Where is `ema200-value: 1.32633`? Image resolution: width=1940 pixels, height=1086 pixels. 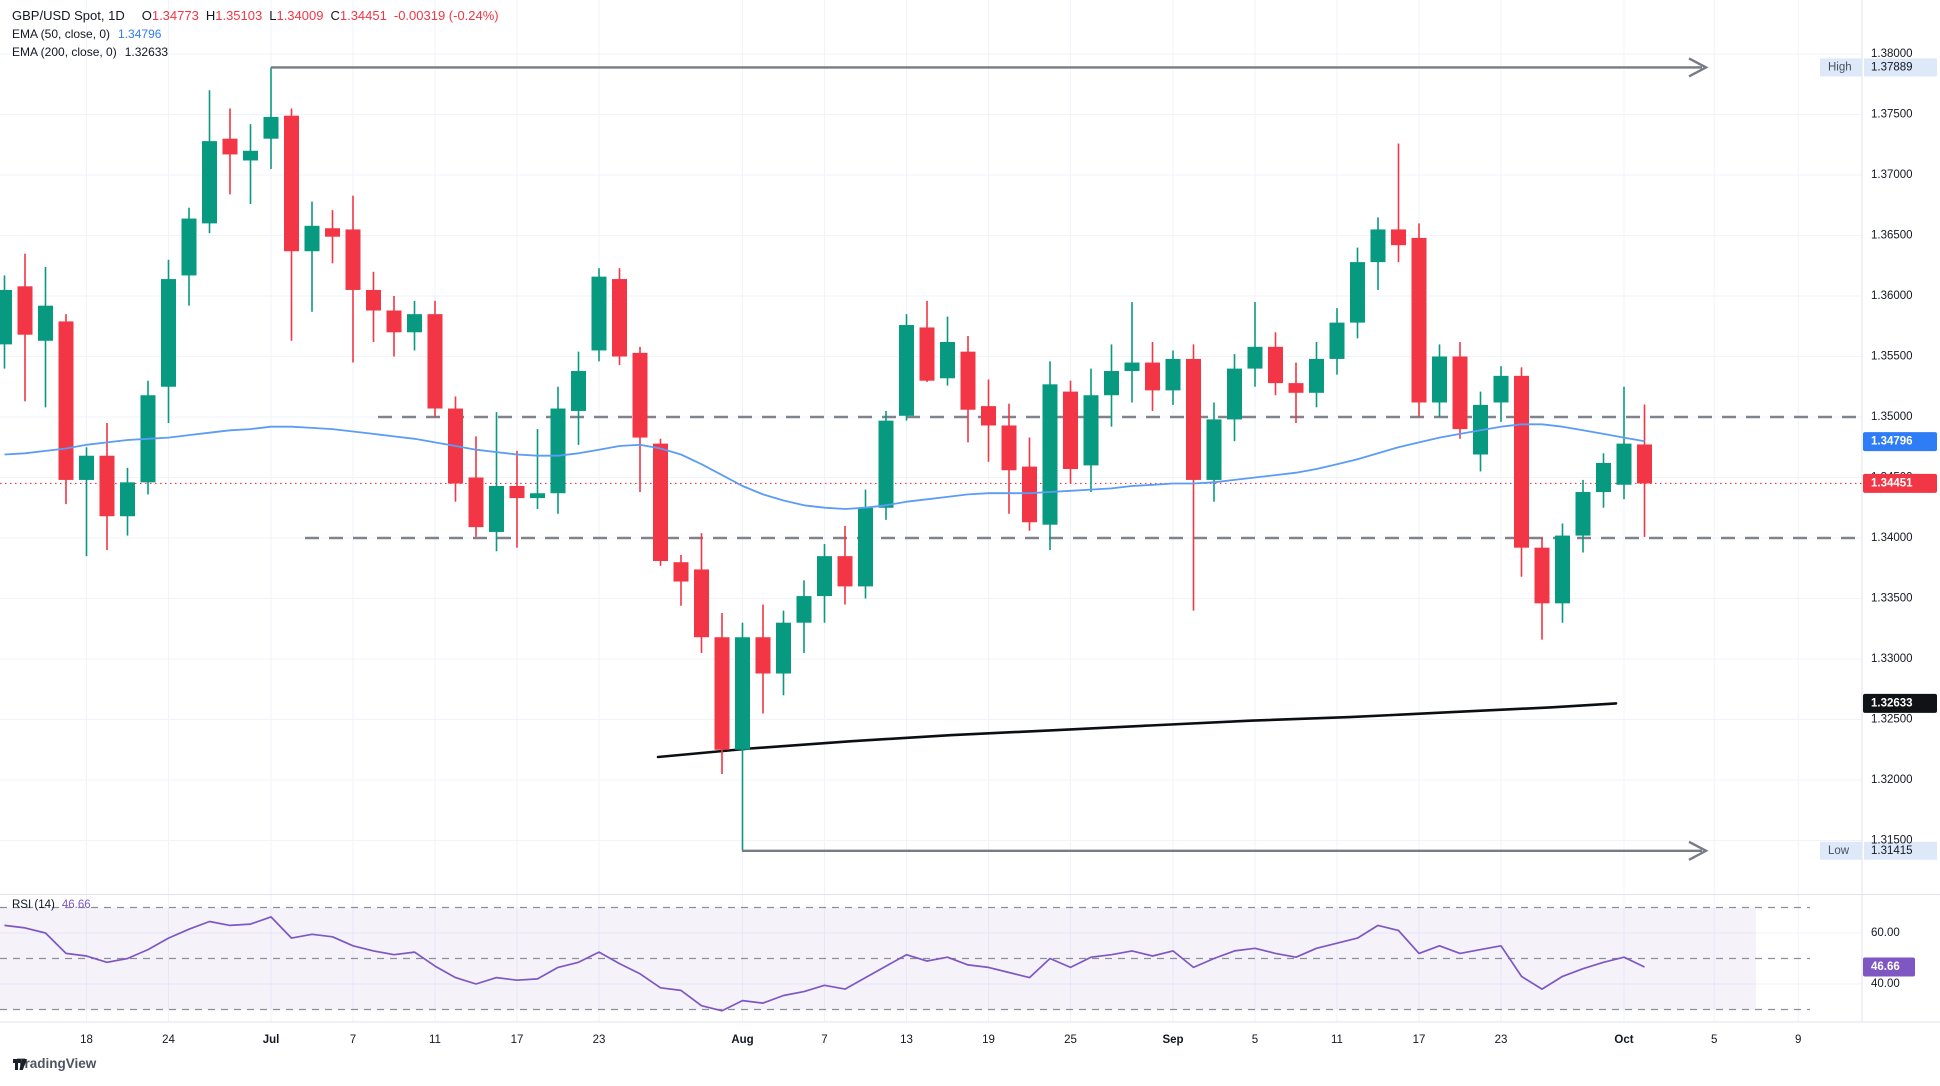 ema200-value: 1.32633 is located at coordinates (146, 52).